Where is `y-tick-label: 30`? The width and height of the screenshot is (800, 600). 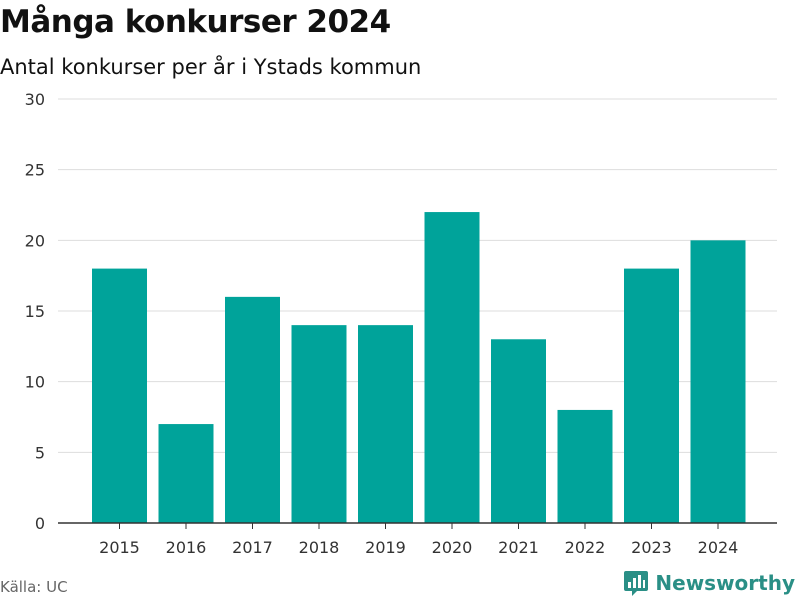
y-tick-label: 30 is located at coordinates (35, 99).